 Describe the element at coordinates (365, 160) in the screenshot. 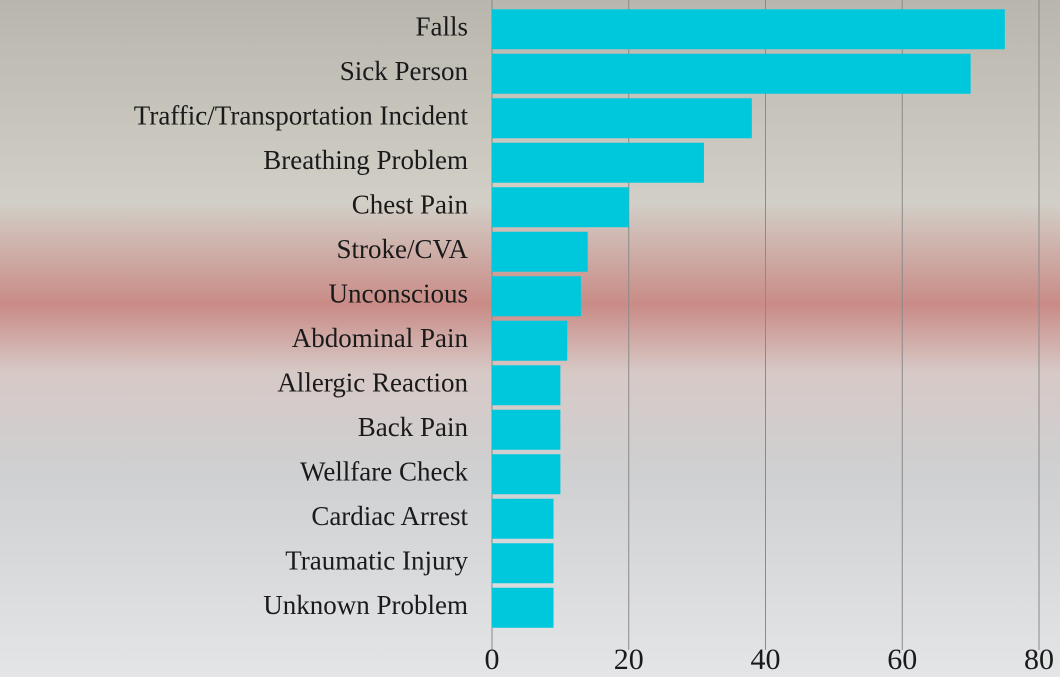

I see `y-tick-label: Breathing Problem` at that location.